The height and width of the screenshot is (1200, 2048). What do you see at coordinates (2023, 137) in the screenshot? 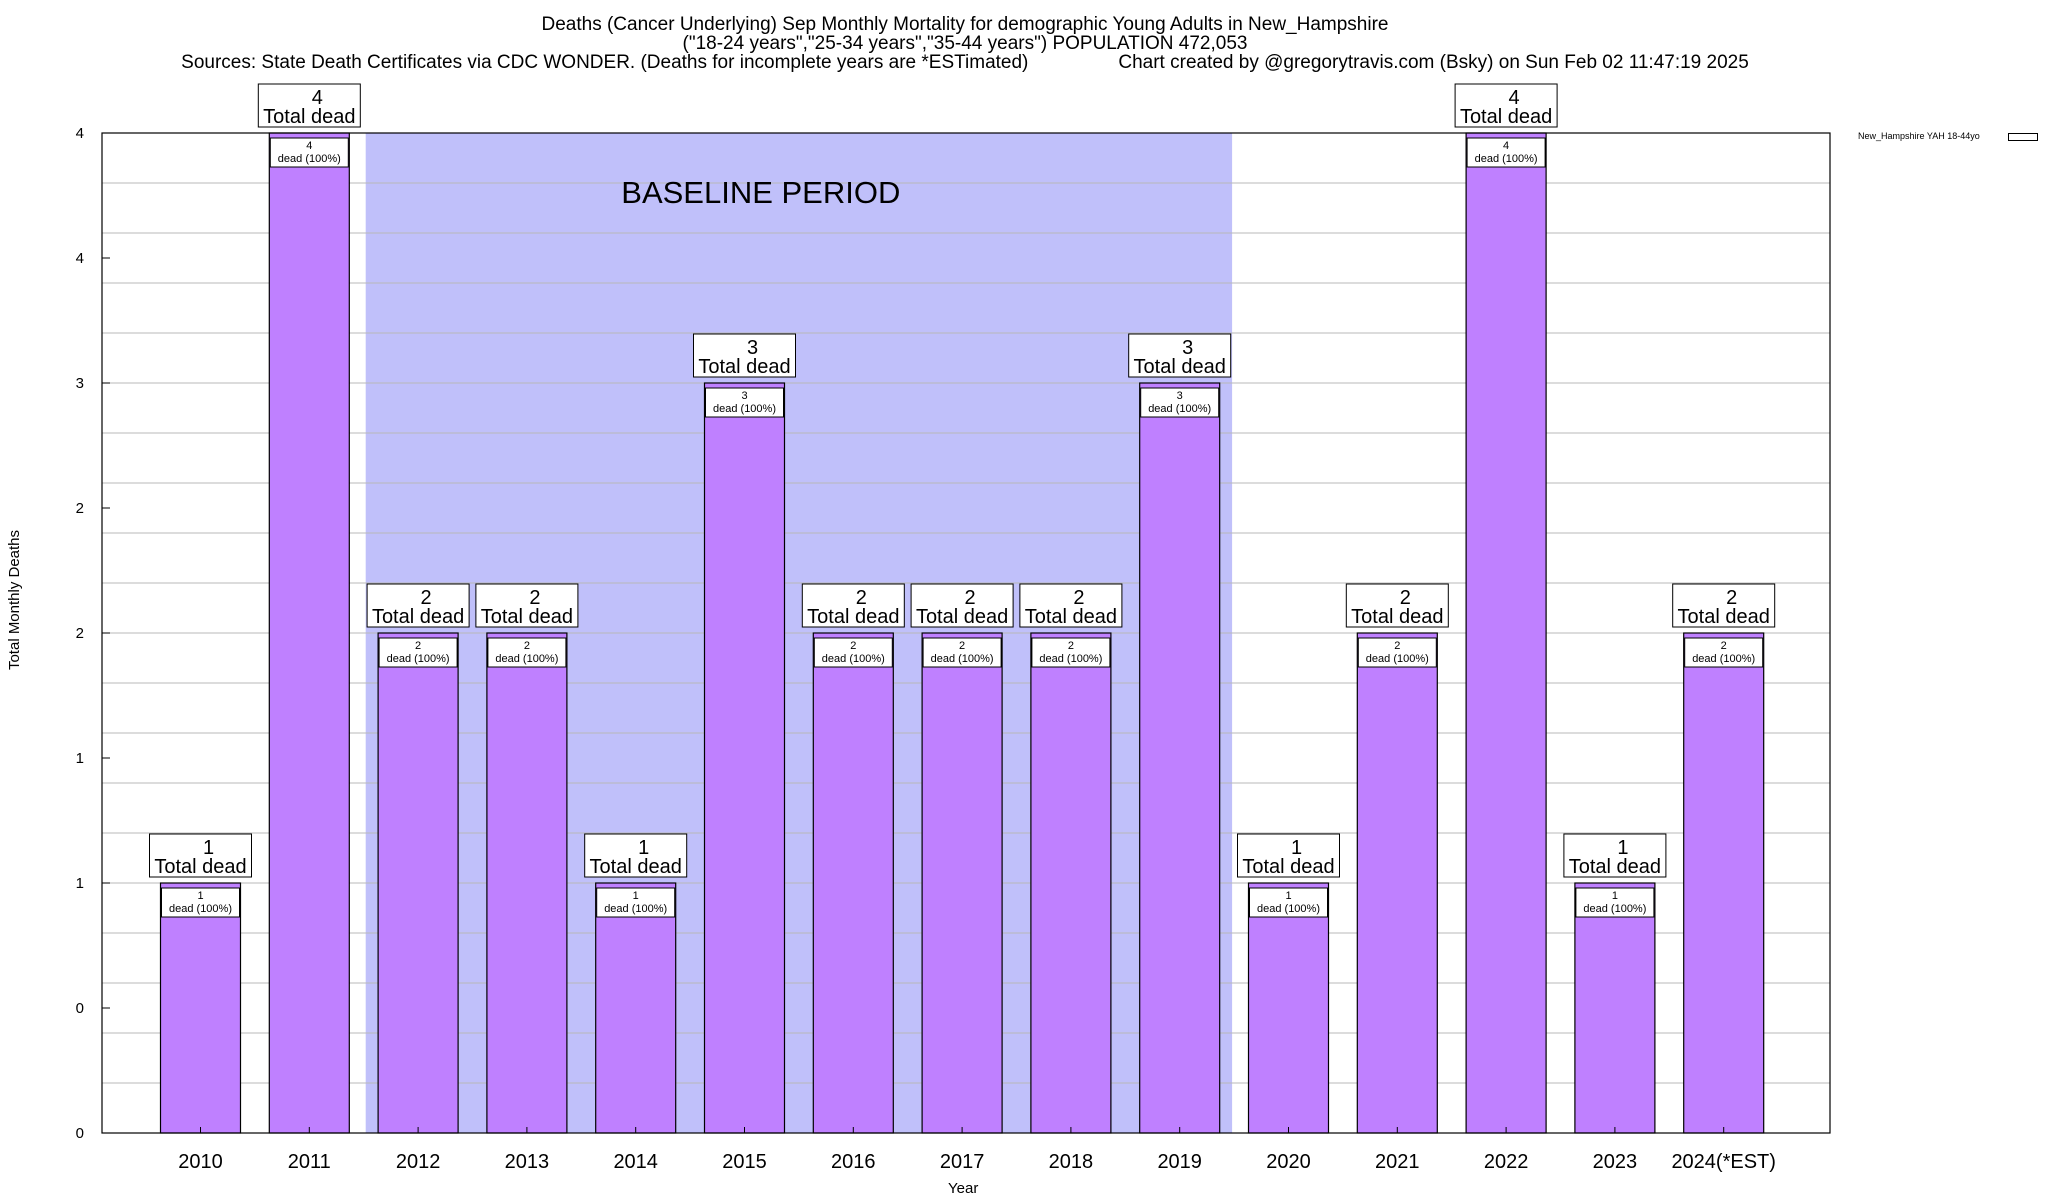
I see `legend-swatch` at bounding box center [2023, 137].